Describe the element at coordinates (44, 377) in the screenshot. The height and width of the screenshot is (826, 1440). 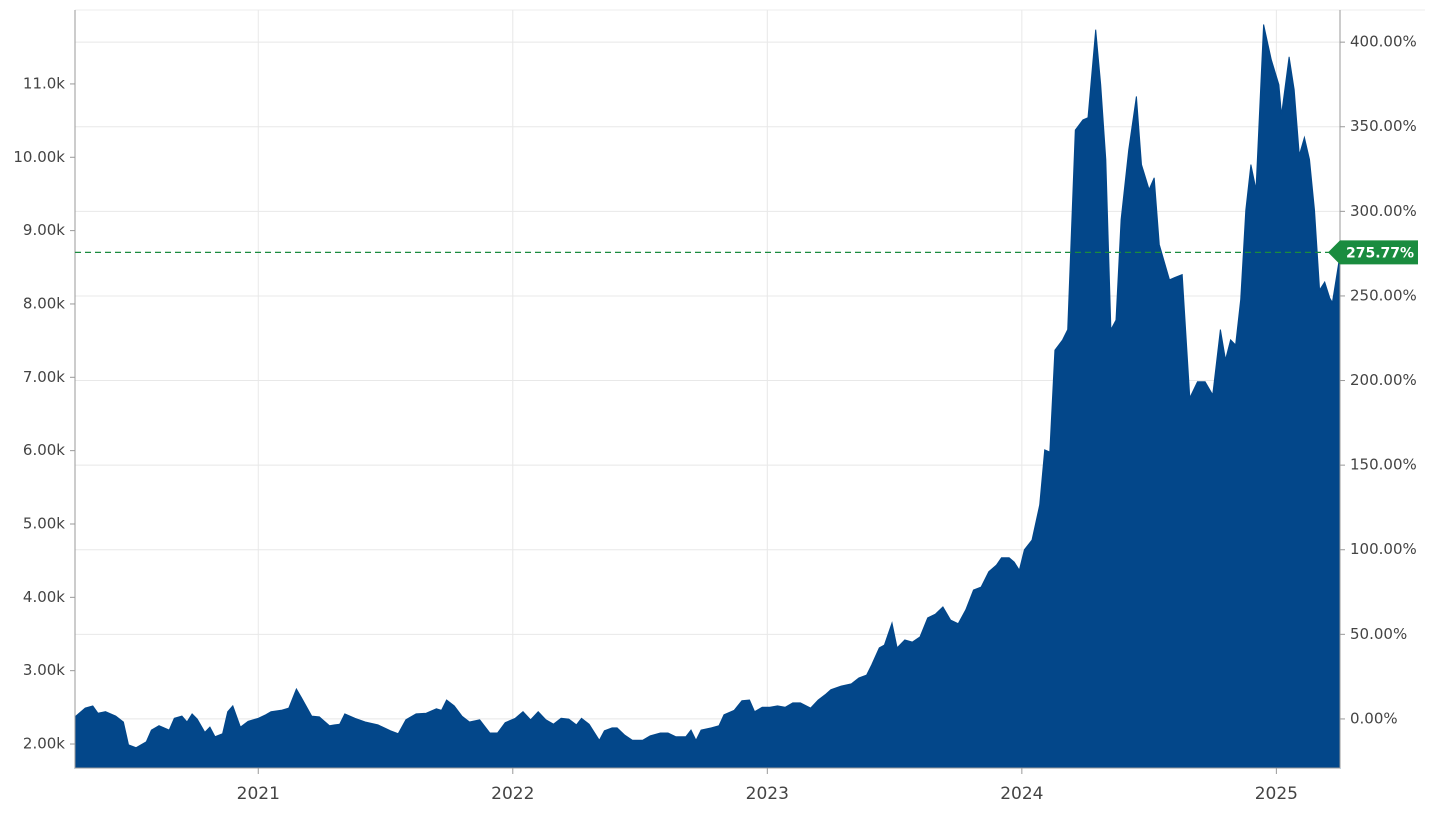
I see `y-tick-label: 7.00k` at that location.